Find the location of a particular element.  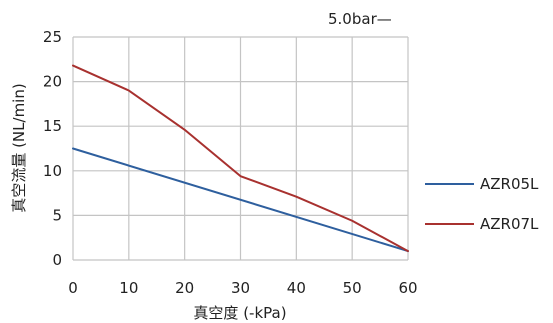

y-tick-label: 20 is located at coordinates (52, 82).